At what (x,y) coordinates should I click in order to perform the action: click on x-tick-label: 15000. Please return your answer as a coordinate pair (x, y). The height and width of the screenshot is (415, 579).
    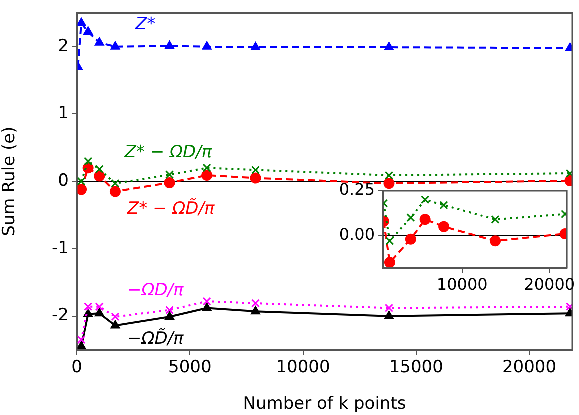
    Looking at the image, I should click on (416, 368).